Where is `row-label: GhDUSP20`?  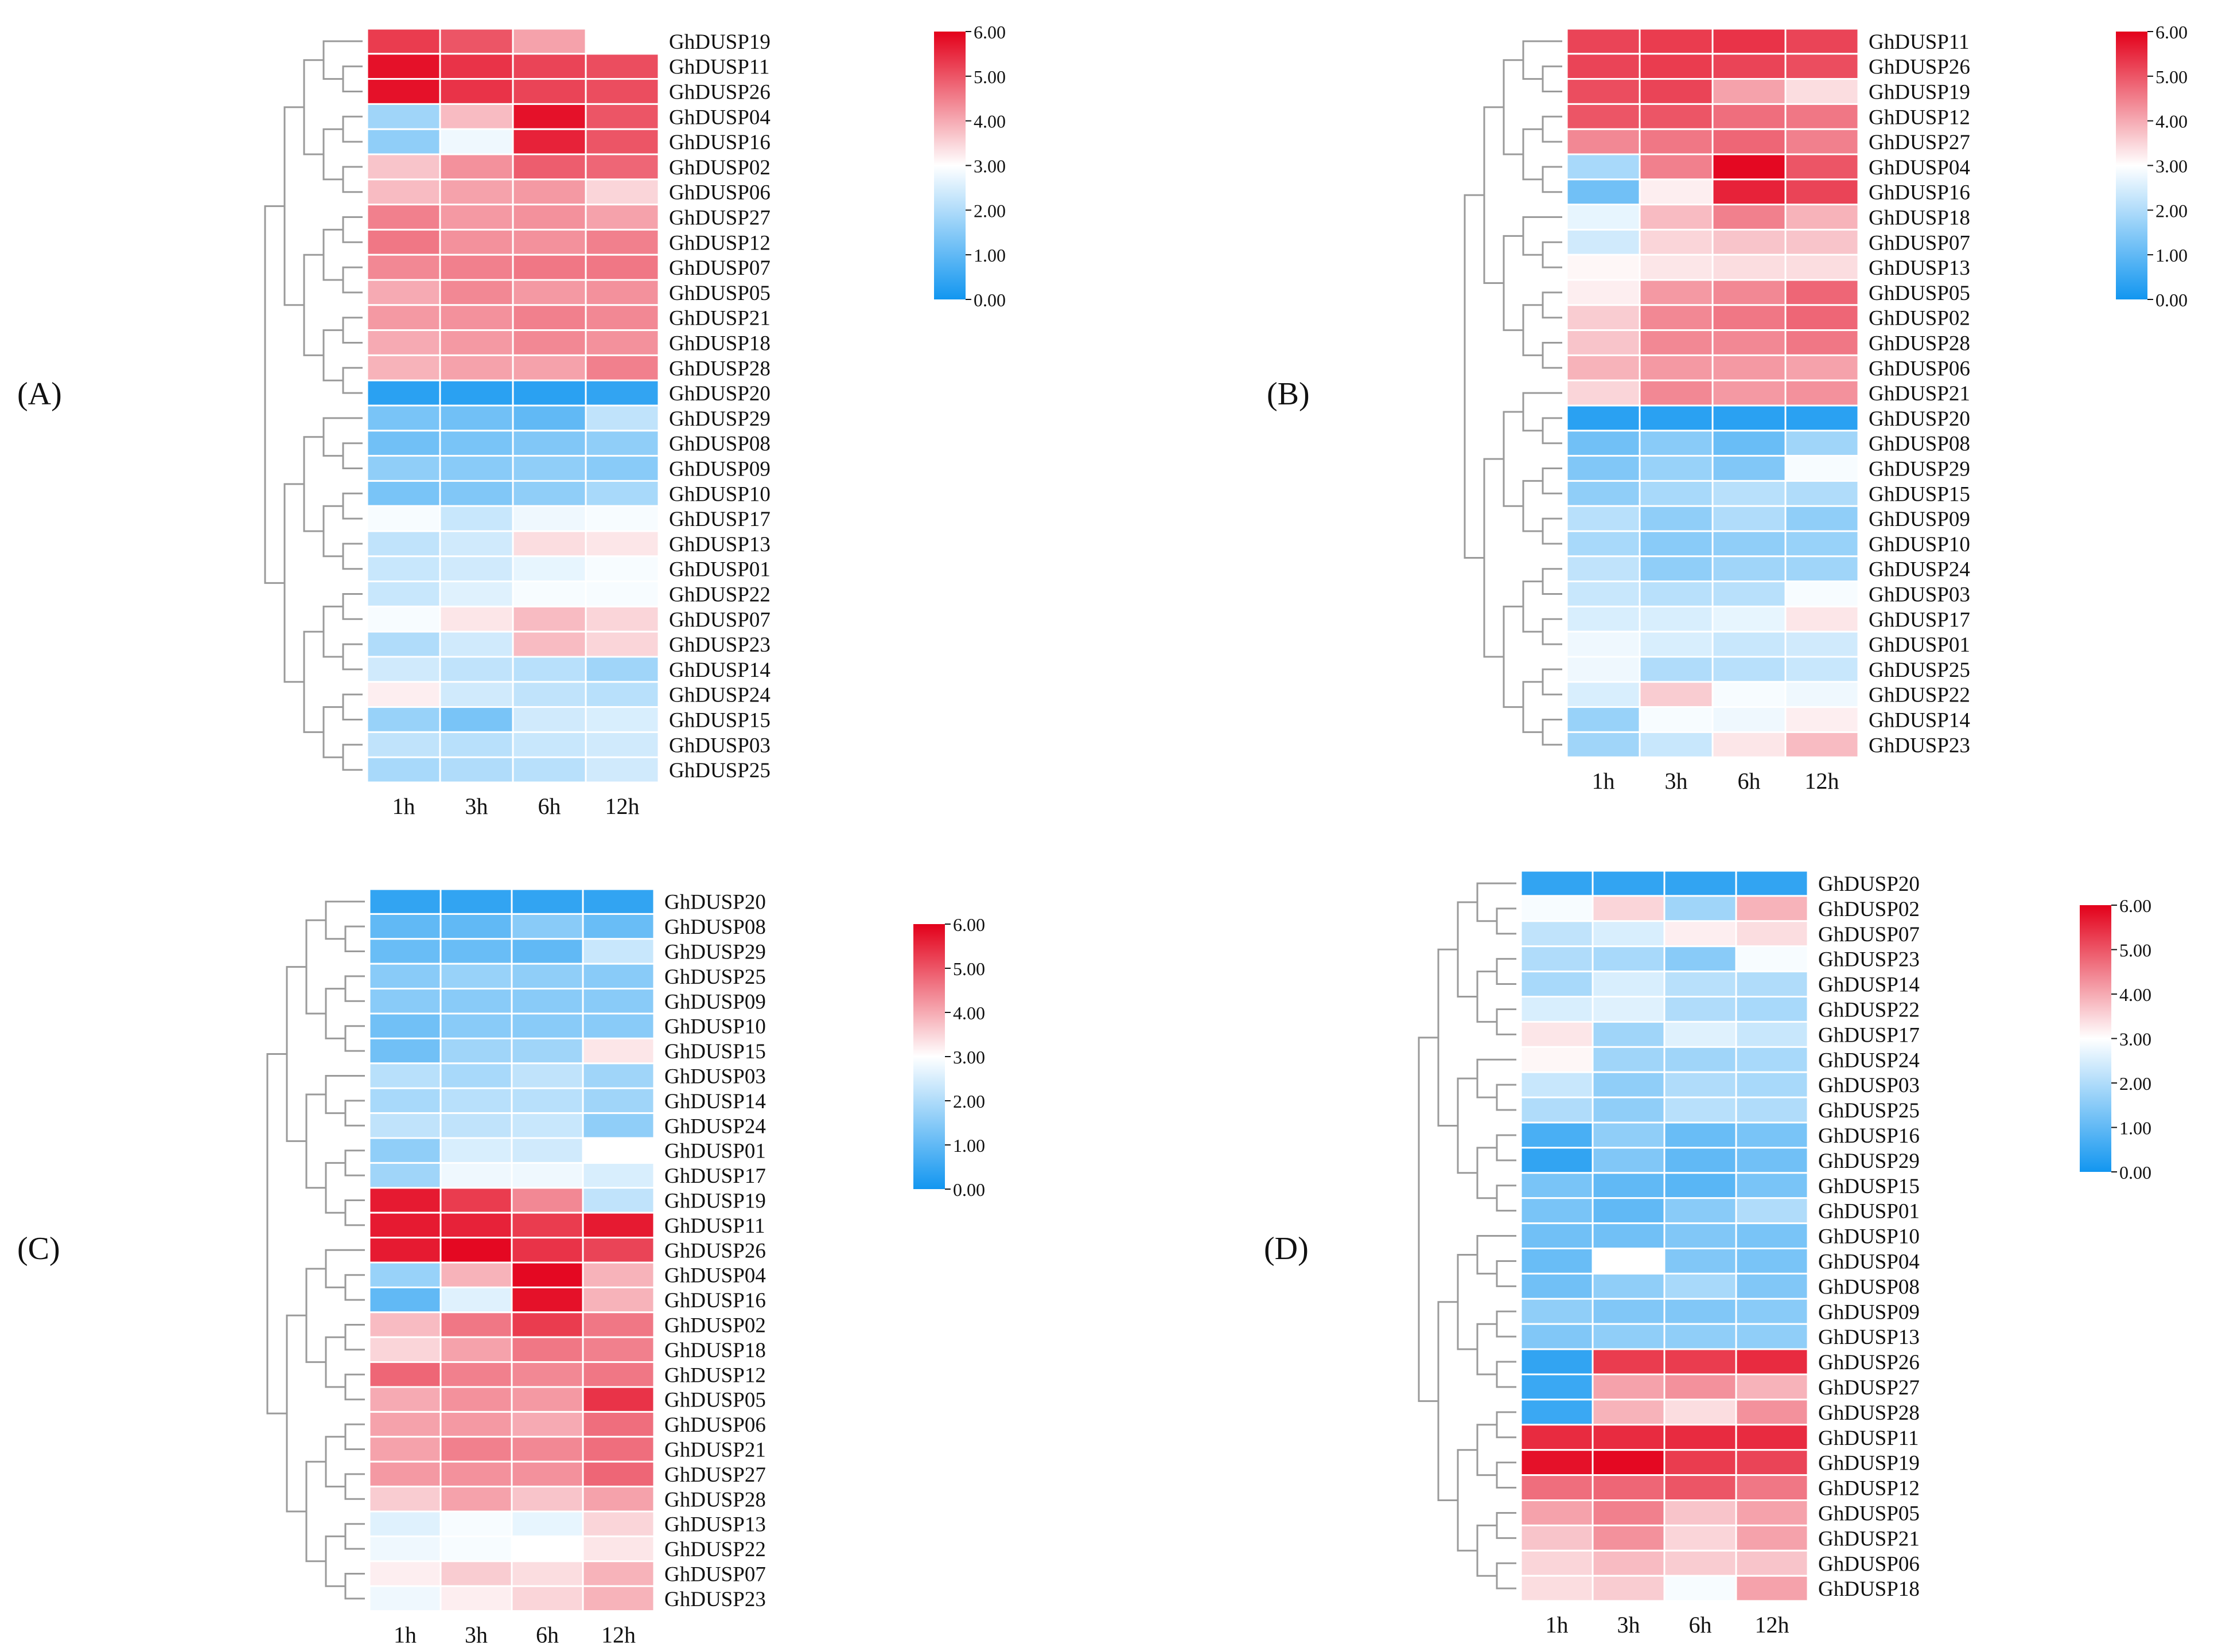 row-label: GhDUSP20 is located at coordinates (720, 394).